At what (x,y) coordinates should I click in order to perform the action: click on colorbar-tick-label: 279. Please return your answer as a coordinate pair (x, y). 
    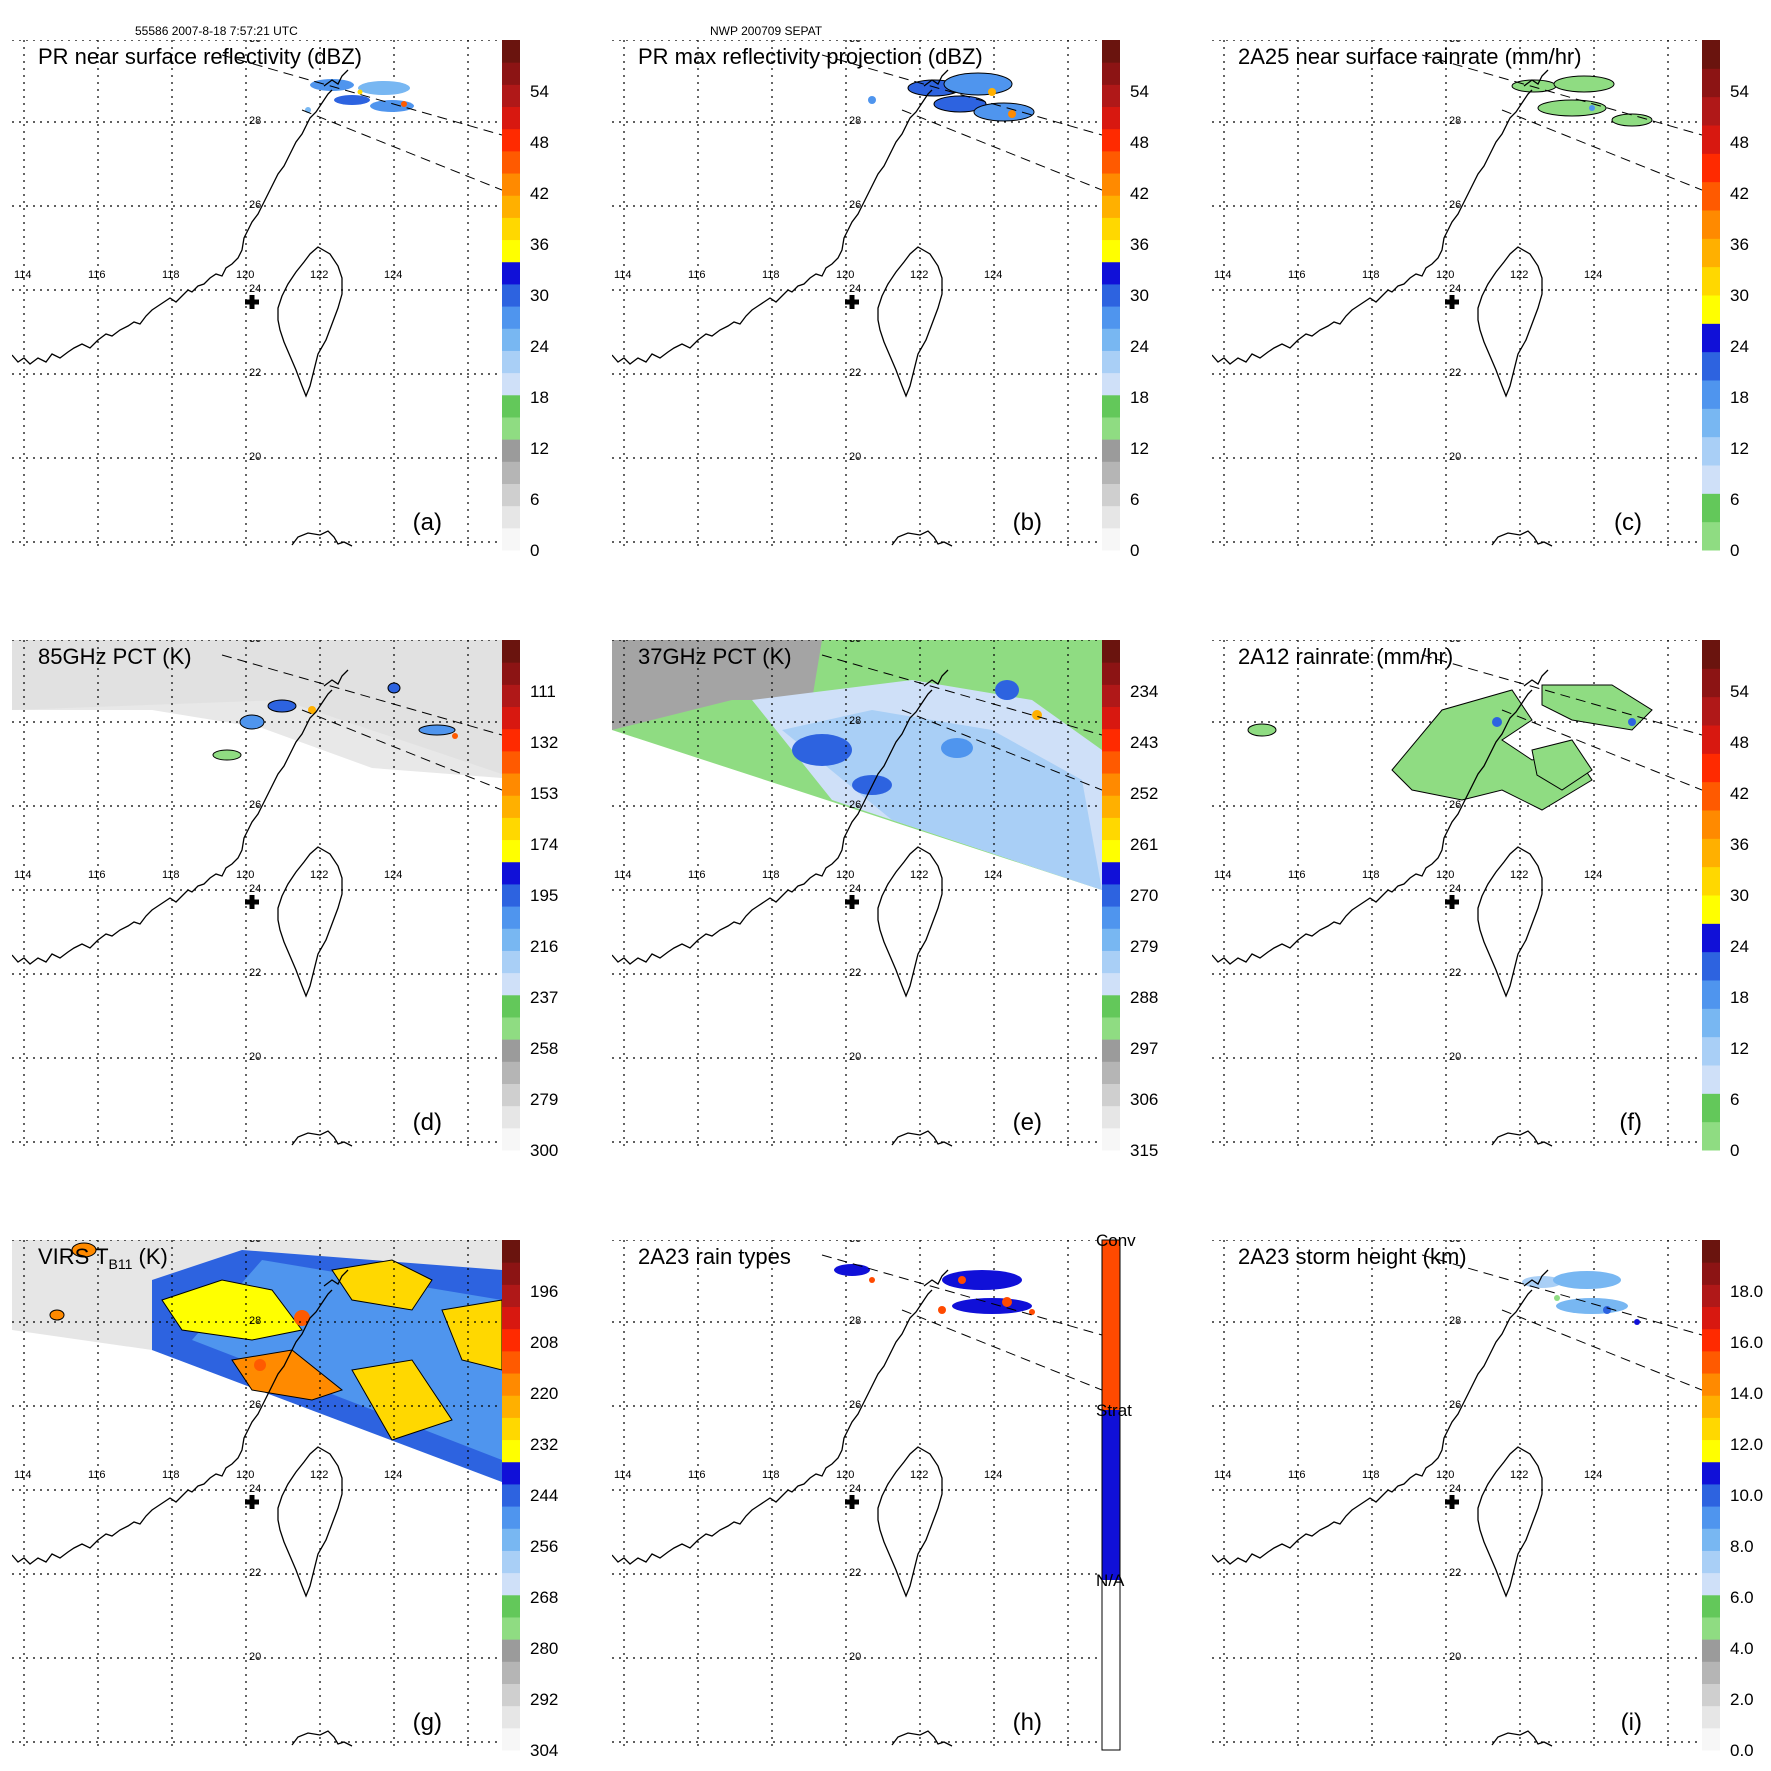
    Looking at the image, I should click on (1144, 946).